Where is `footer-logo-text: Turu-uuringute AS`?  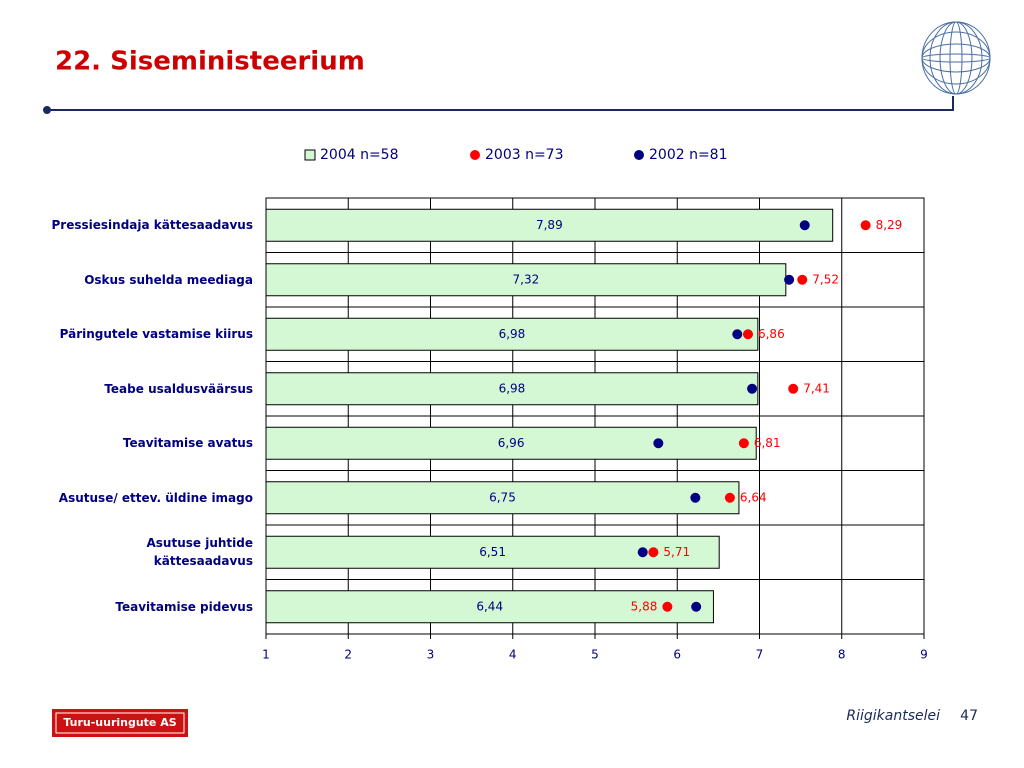
footer-logo-text: Turu-uuringute AS is located at coordinates (119, 722).